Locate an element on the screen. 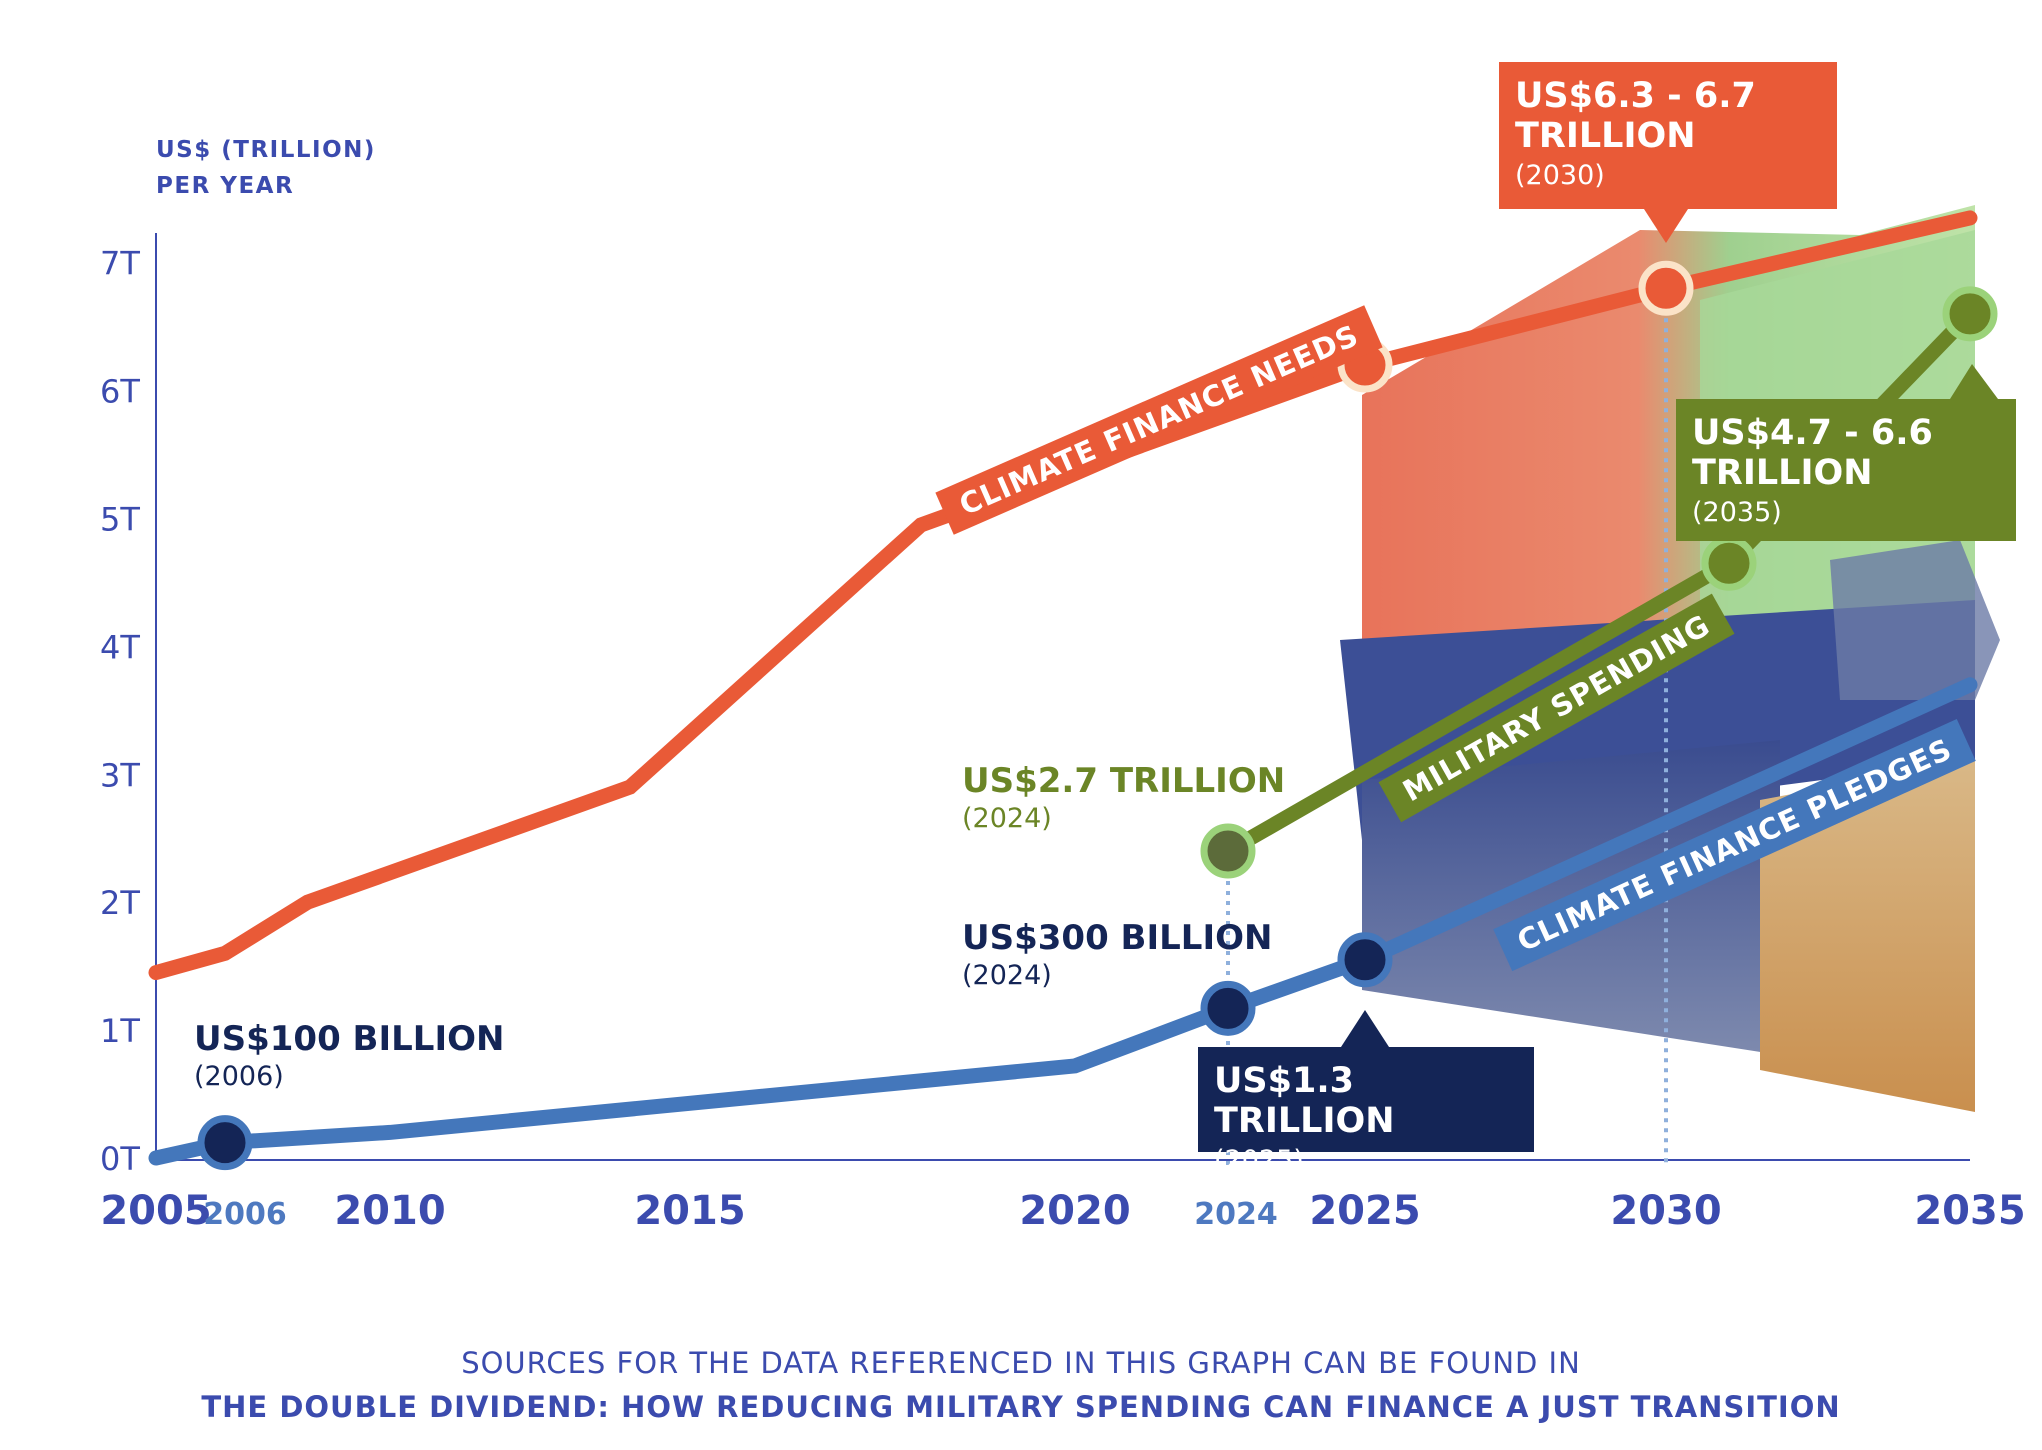 This screenshot has height=1450, width=2042. collage-drought is located at coordinates (1867, 936).